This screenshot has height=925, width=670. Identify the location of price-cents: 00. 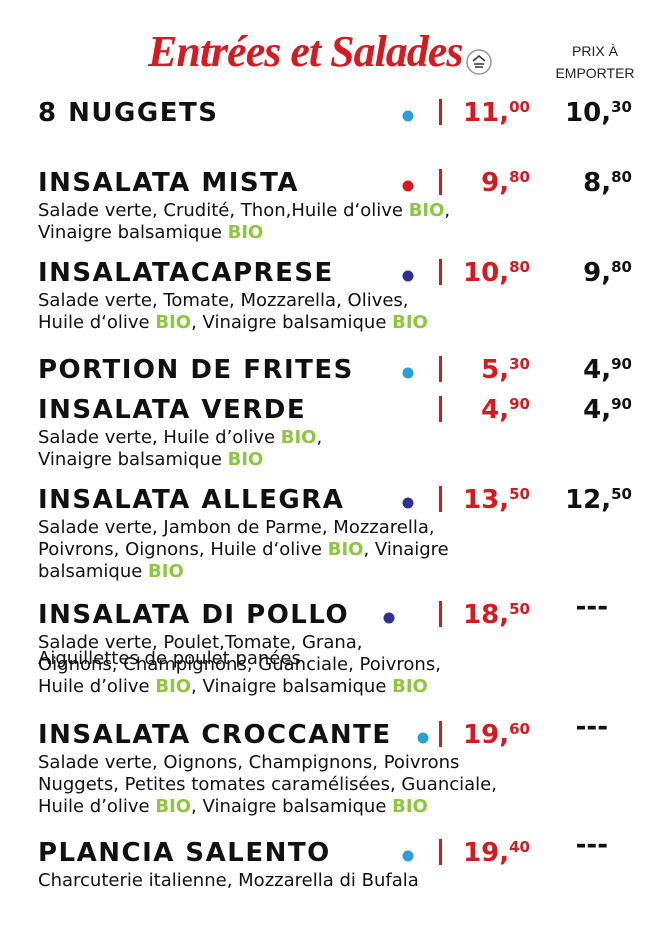
(519, 107).